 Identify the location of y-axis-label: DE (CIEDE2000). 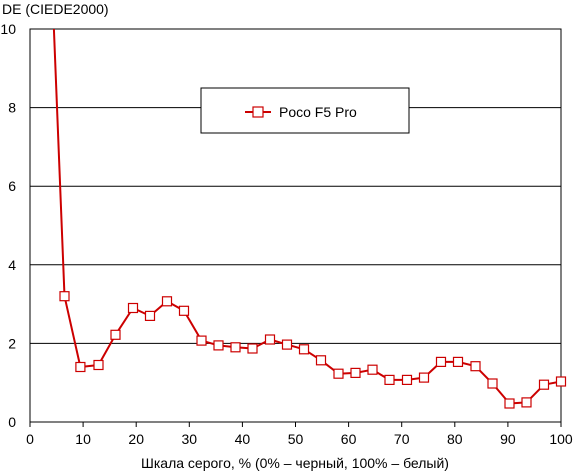
(55, 9).